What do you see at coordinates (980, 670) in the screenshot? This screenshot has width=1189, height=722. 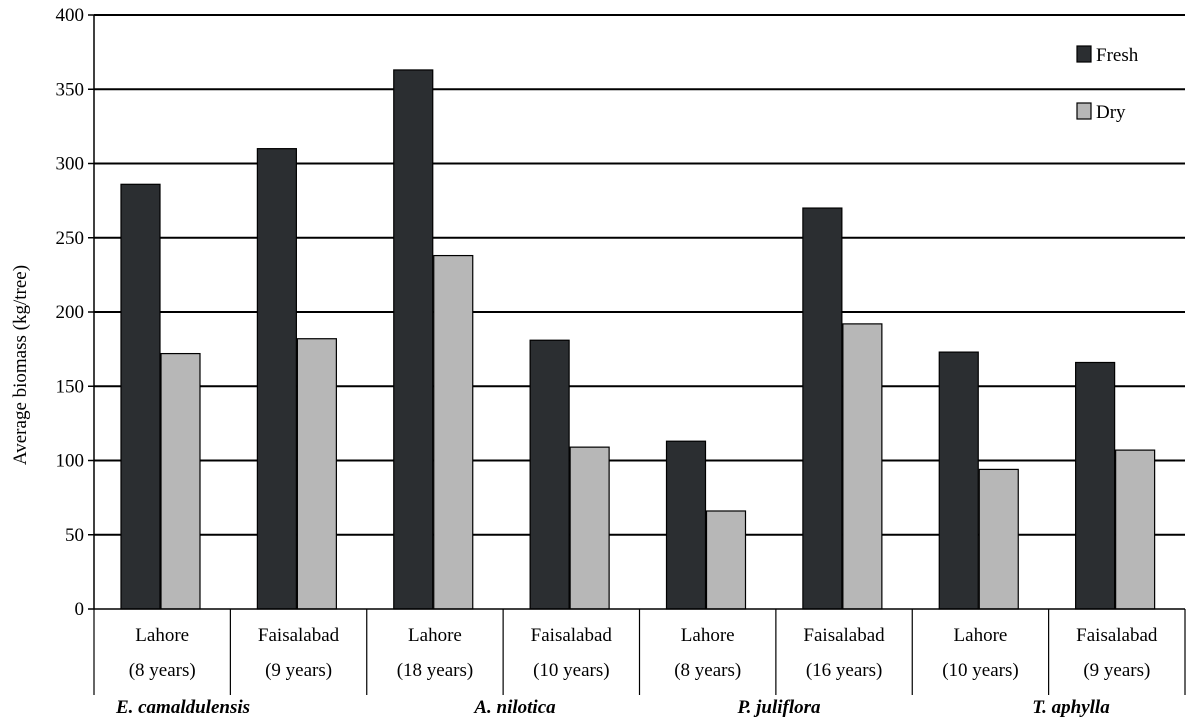 I see `category-label-7-age: (10 years)` at bounding box center [980, 670].